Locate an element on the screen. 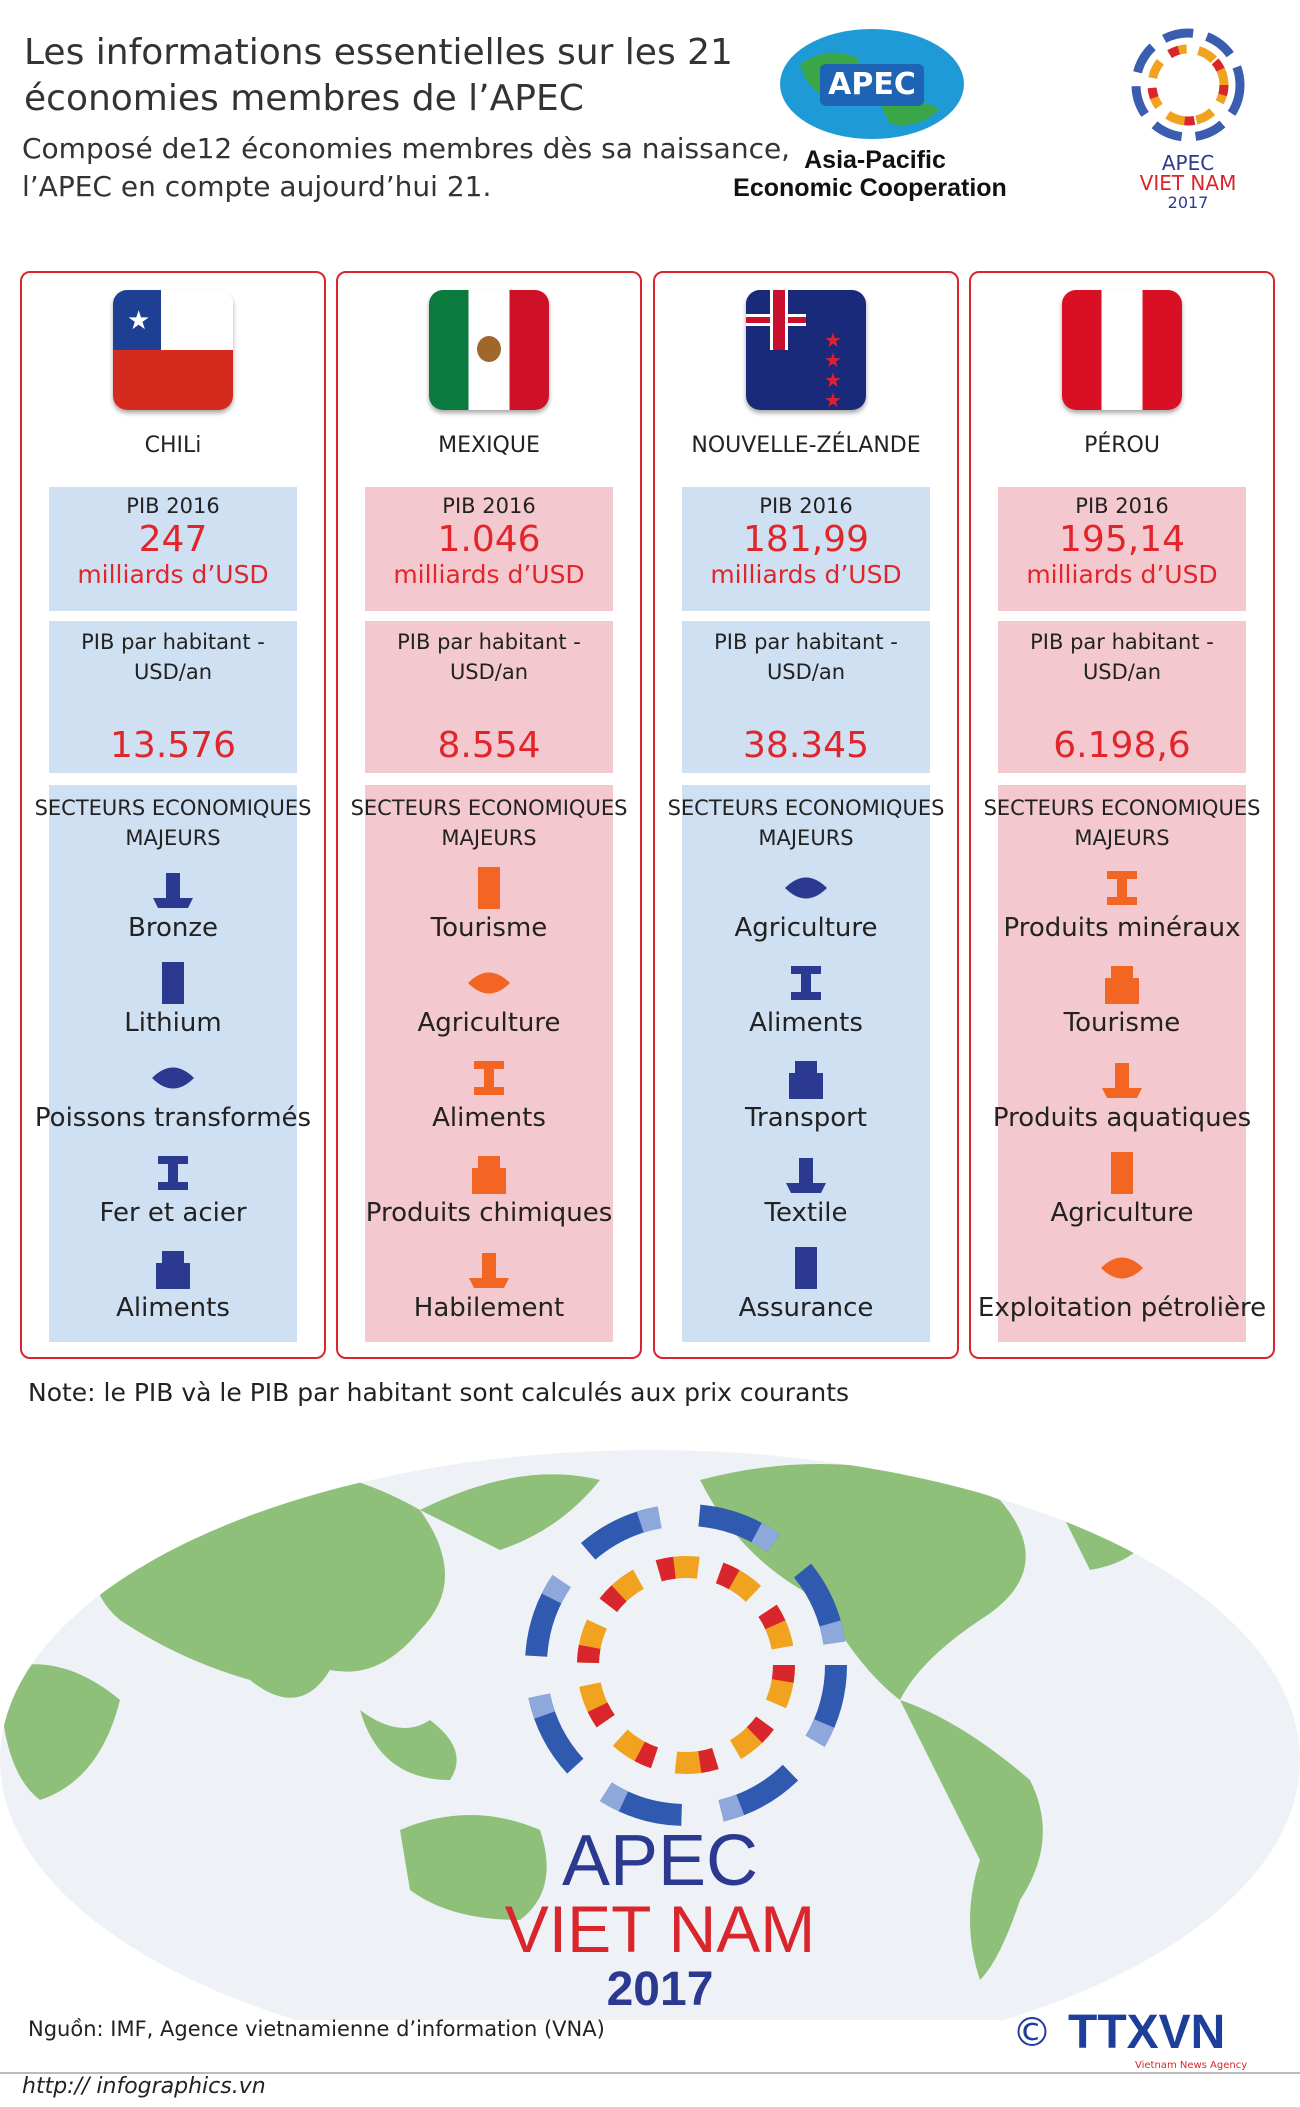 This screenshot has width=1300, height=2107. flag is located at coordinates (1122, 350).